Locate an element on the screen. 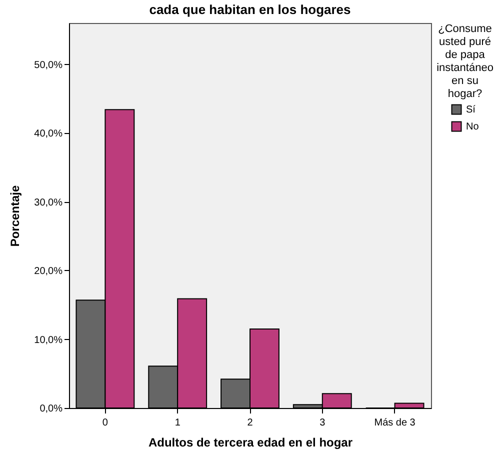  chart-title: cada que habitan en los hogares is located at coordinates (250, 9).